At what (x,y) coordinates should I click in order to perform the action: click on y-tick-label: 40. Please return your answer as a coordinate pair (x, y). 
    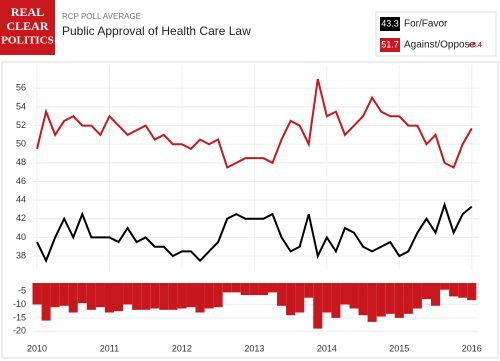
    Looking at the image, I should click on (21, 237).